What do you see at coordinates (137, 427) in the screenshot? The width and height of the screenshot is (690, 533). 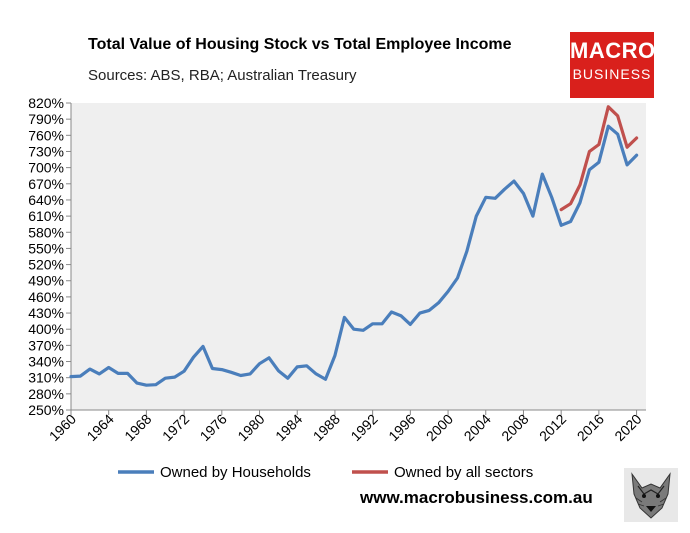 I see `x-tick-label: 1968` at bounding box center [137, 427].